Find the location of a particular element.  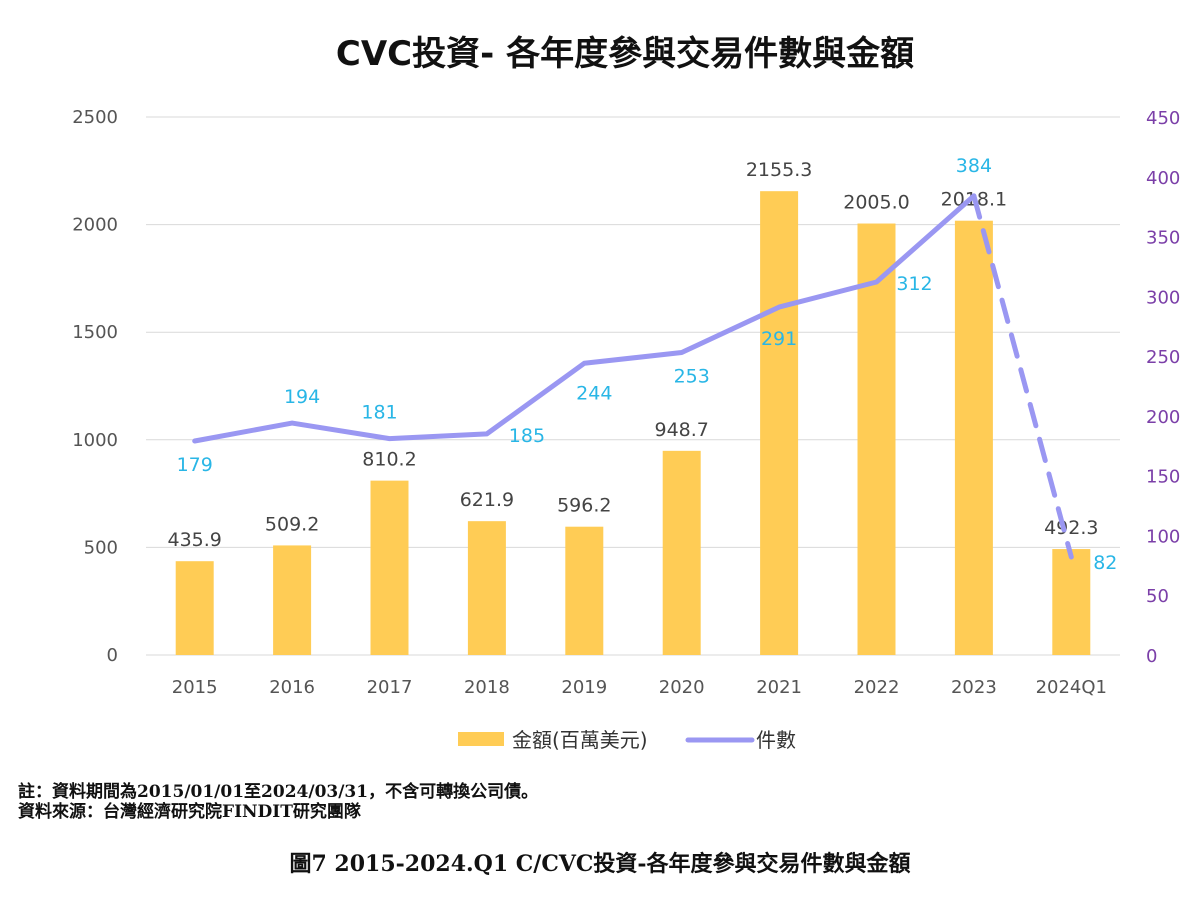

count-value-label: 194 is located at coordinates (302, 397).